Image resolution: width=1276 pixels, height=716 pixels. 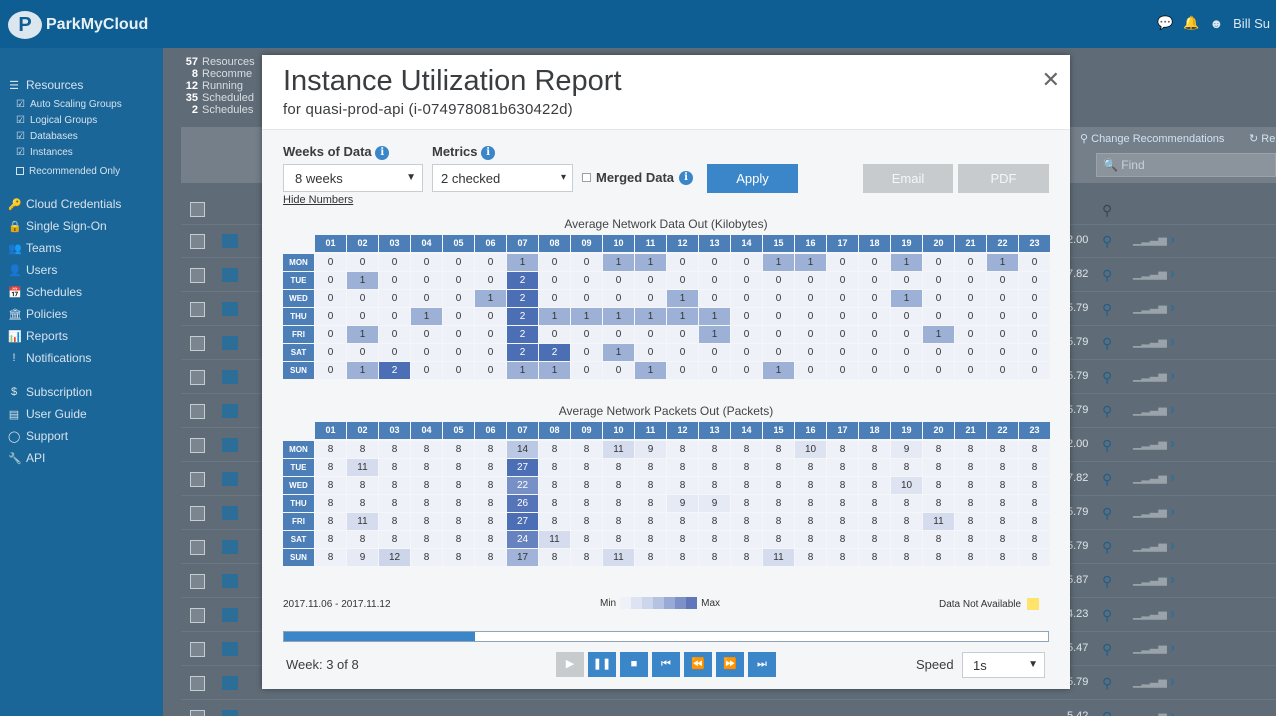 I want to click on bell-icon: 🔔, so click(x=1191, y=22).